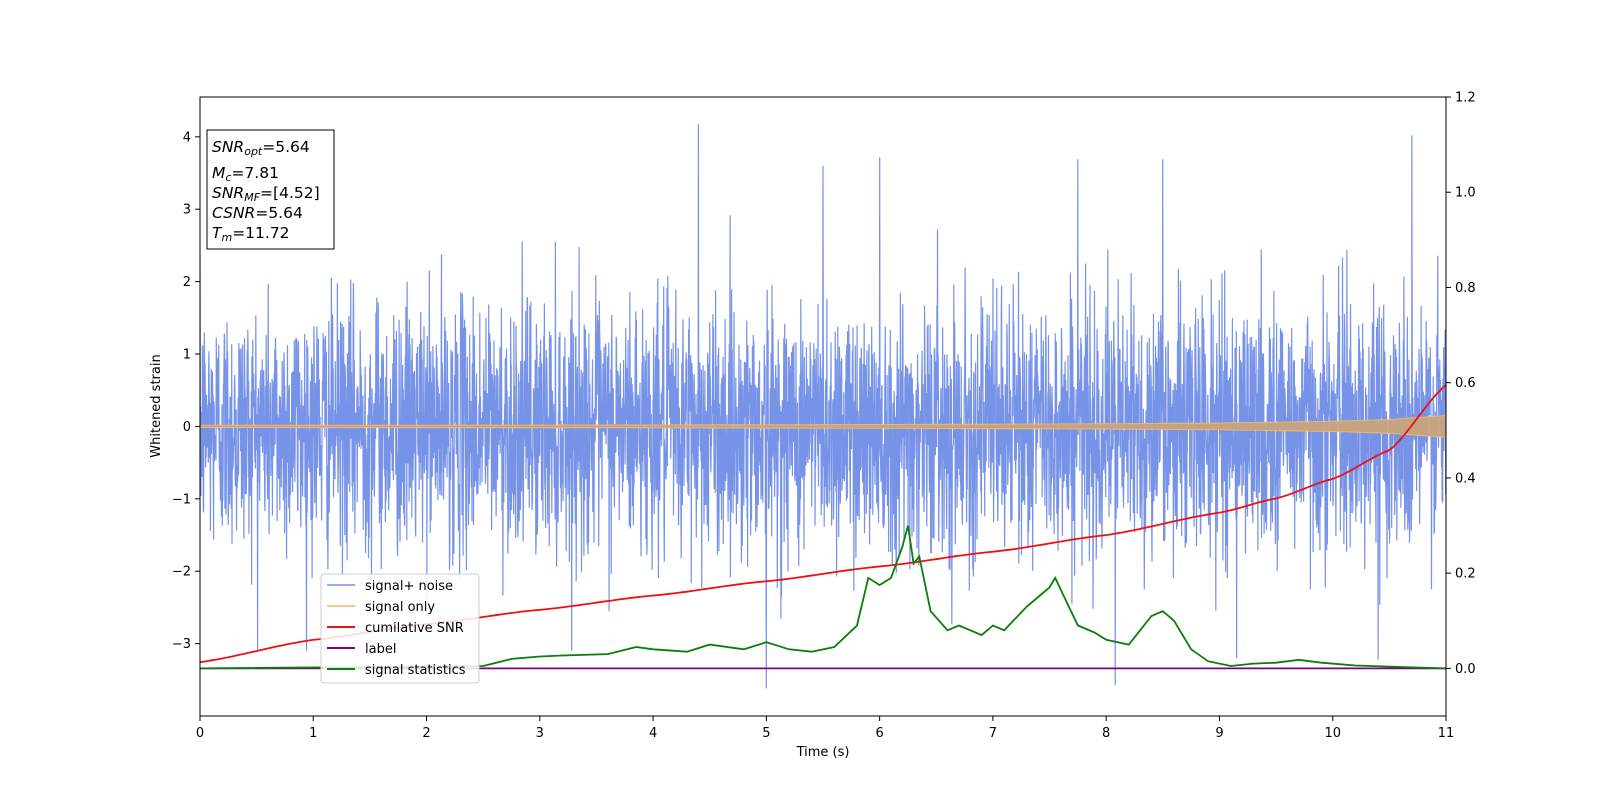 Image resolution: width=1600 pixels, height=800 pixels. Describe the element at coordinates (823, 752) in the screenshot. I see `x-axis-label: Time (s)` at that location.